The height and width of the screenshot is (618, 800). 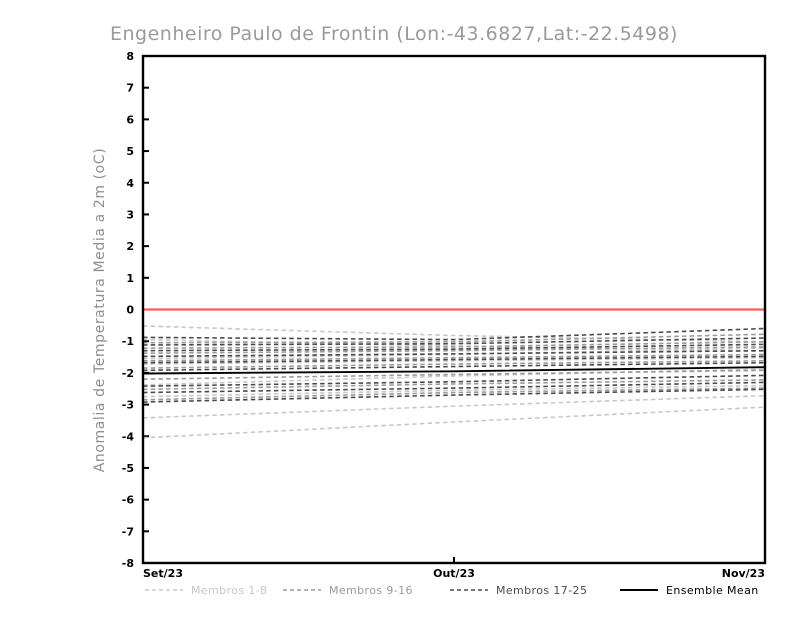 What do you see at coordinates (128, 468) in the screenshot?
I see `y-tick-label: -5` at bounding box center [128, 468].